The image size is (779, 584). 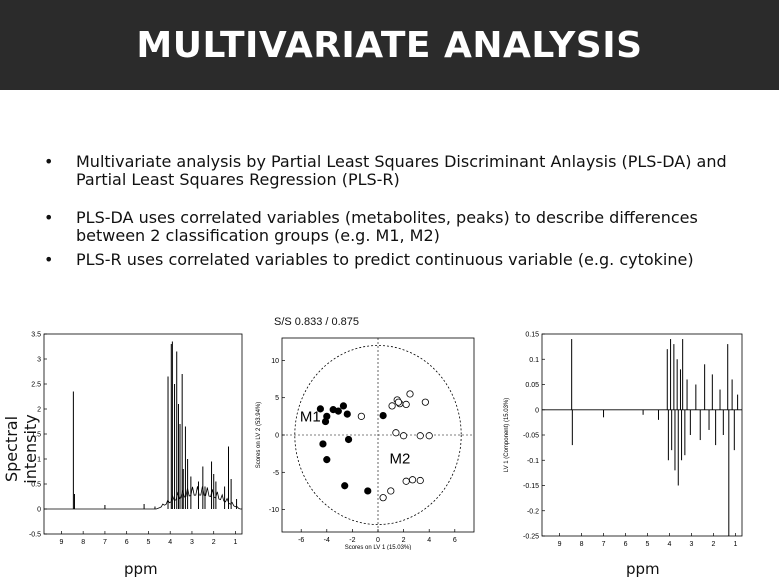 What do you see at coordinates (39, 410) in the screenshot?
I see `y-tick-label: 2` at bounding box center [39, 410].